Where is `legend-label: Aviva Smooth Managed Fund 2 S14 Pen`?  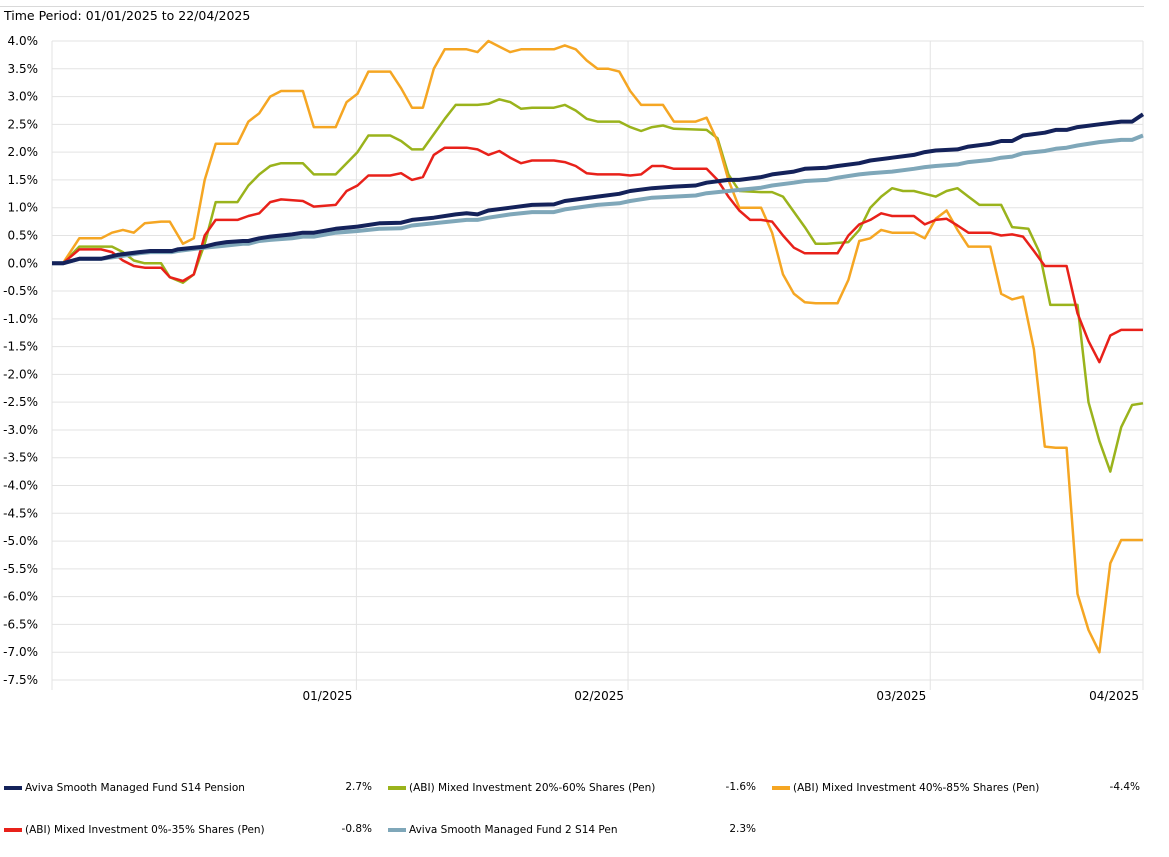
legend-label: Aviva Smooth Managed Fund 2 S14 Pen is located at coordinates (513, 830).